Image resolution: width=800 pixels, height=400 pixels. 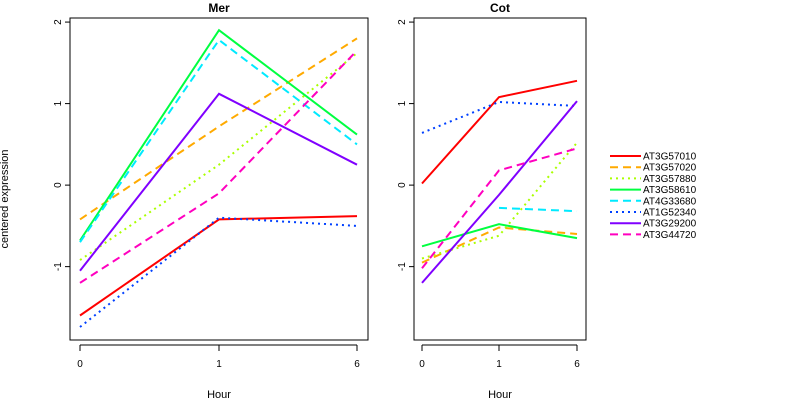 I want to click on series-line-at3g57880, so click(x=499, y=201).